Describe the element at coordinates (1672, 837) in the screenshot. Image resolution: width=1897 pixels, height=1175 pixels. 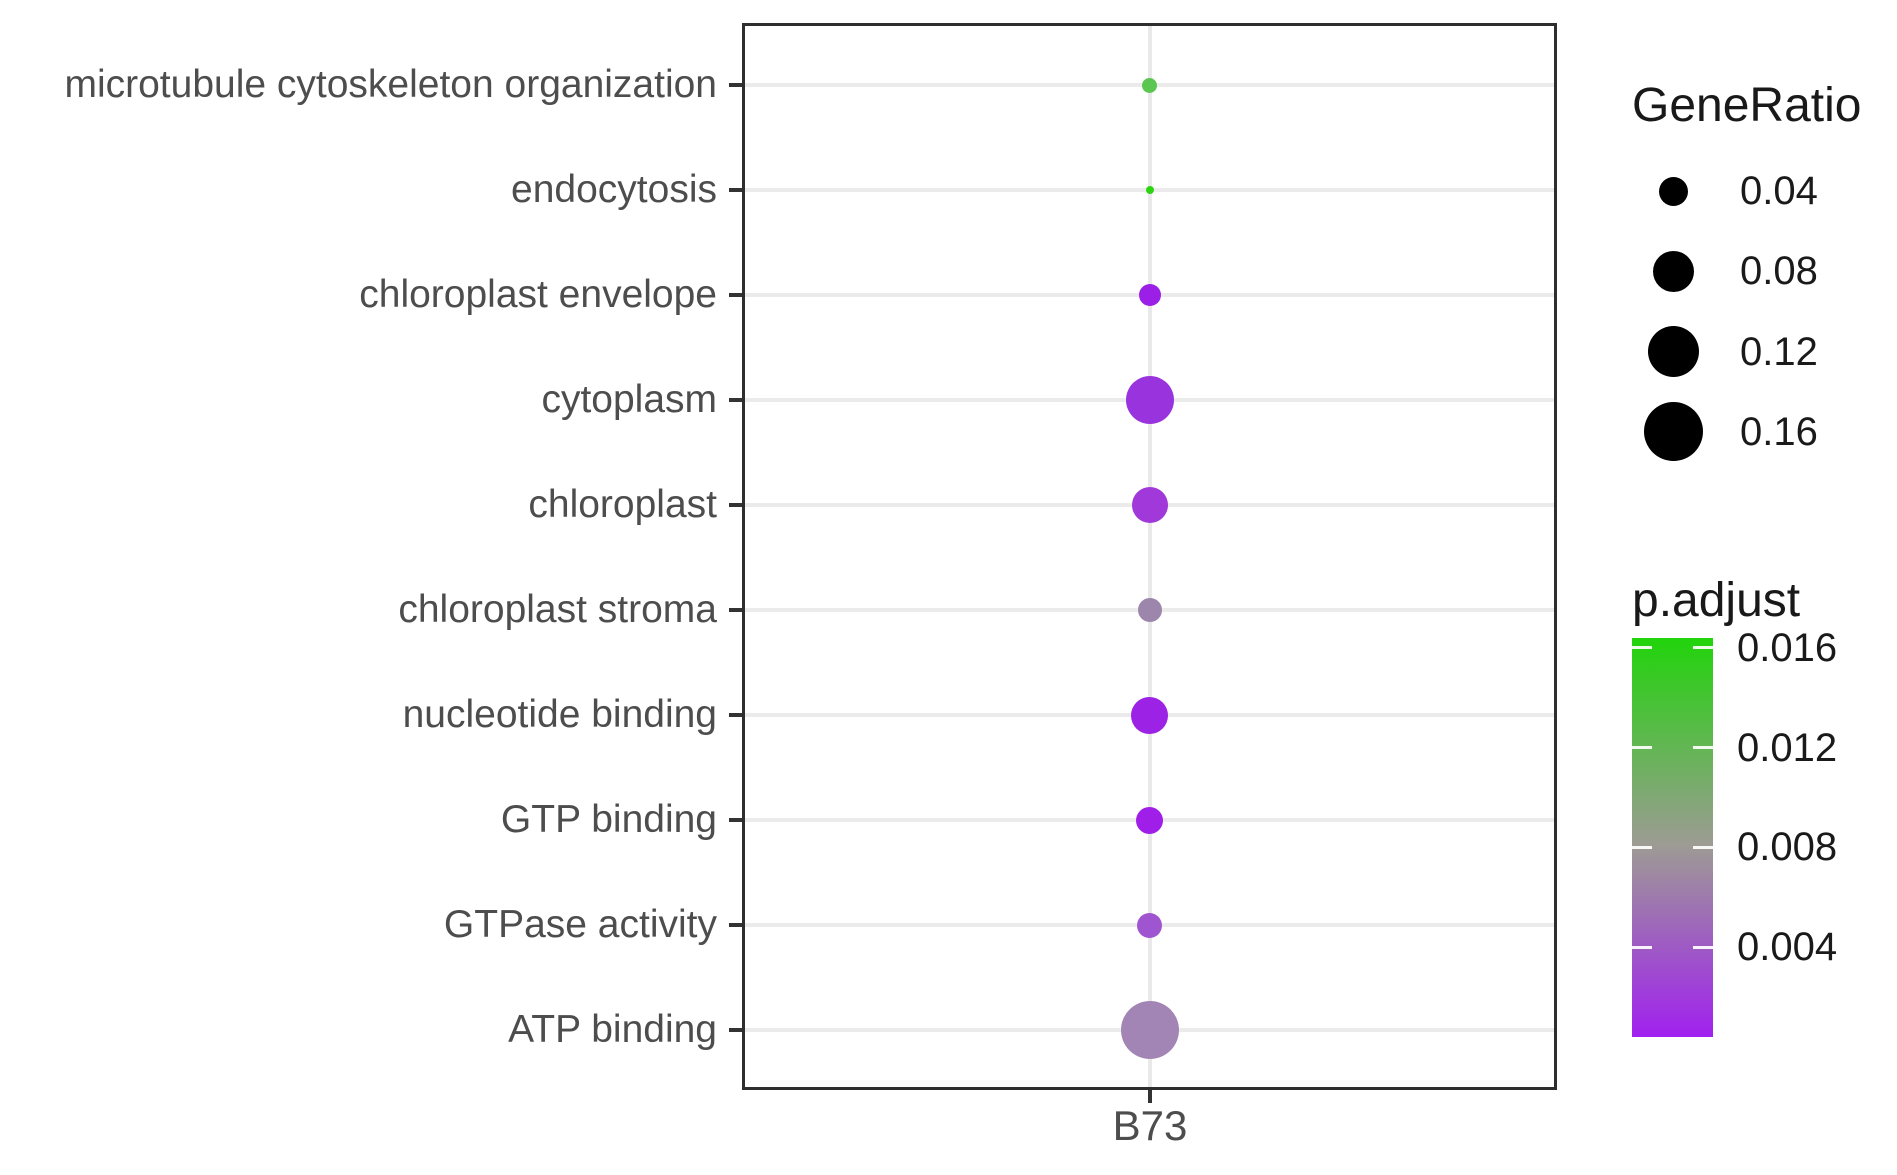
I see `p-adjust-colorbar` at that location.